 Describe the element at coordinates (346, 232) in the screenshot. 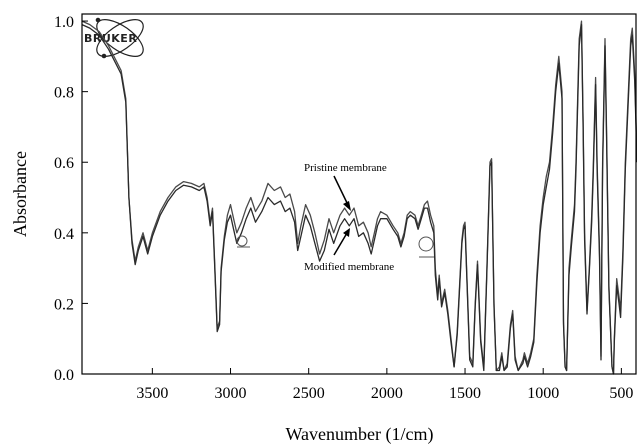

I see `annotation-modified-arrowhead` at that location.